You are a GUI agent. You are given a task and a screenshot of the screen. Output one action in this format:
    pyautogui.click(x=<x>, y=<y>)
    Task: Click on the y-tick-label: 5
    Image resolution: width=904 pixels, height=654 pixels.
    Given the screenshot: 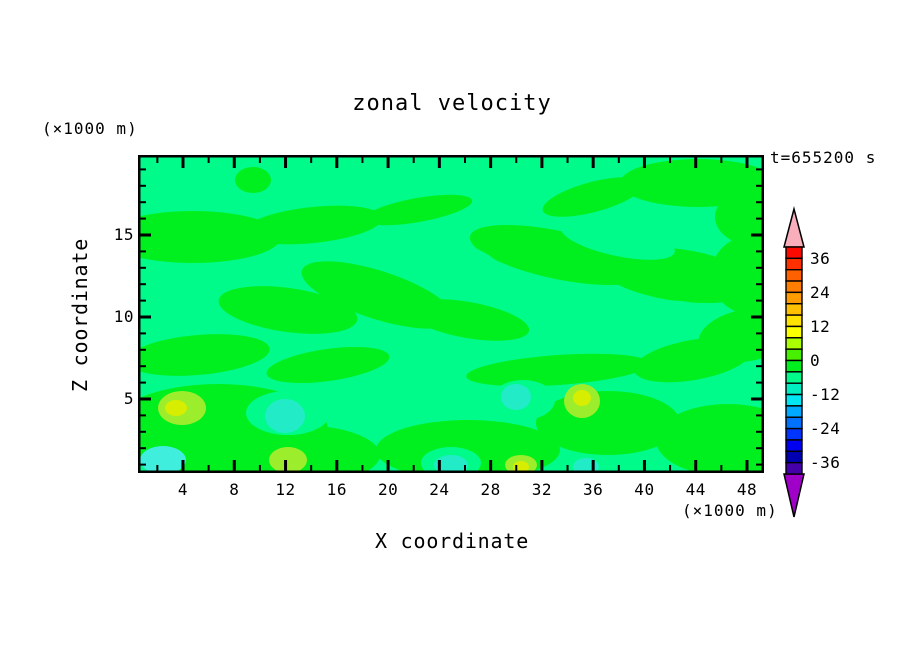 What is the action you would take?
    pyautogui.click(x=128, y=398)
    